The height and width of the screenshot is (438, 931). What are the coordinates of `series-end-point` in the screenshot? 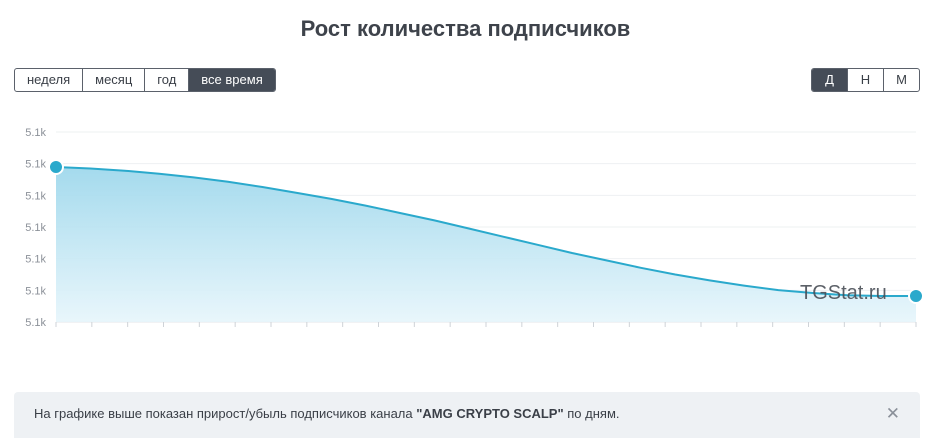 It's located at (916, 296).